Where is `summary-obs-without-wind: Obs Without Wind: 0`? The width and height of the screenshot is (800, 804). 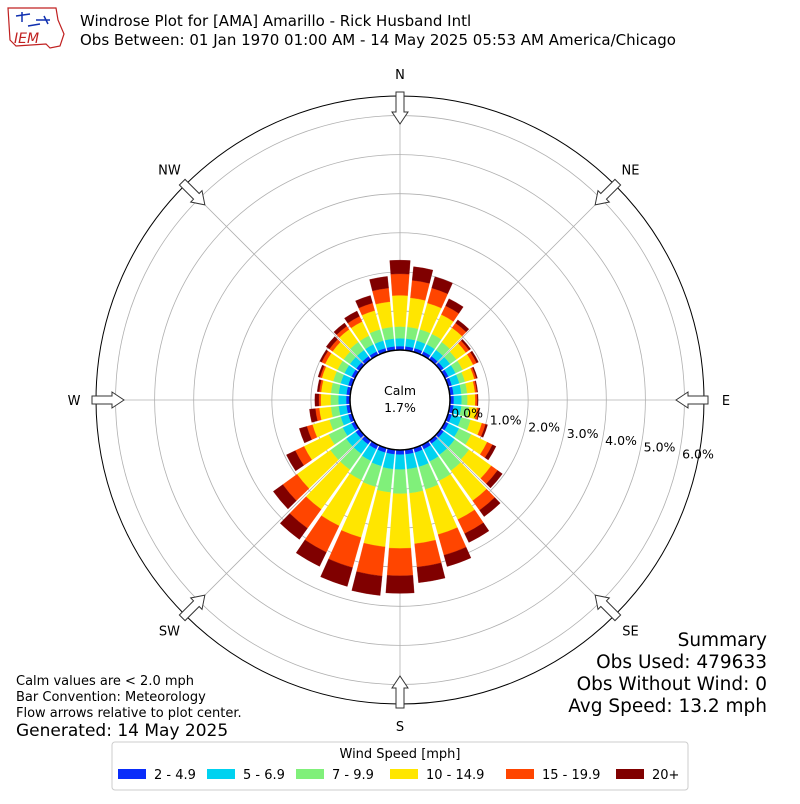 summary-obs-without-wind: Obs Without Wind: 0 is located at coordinates (672, 684).